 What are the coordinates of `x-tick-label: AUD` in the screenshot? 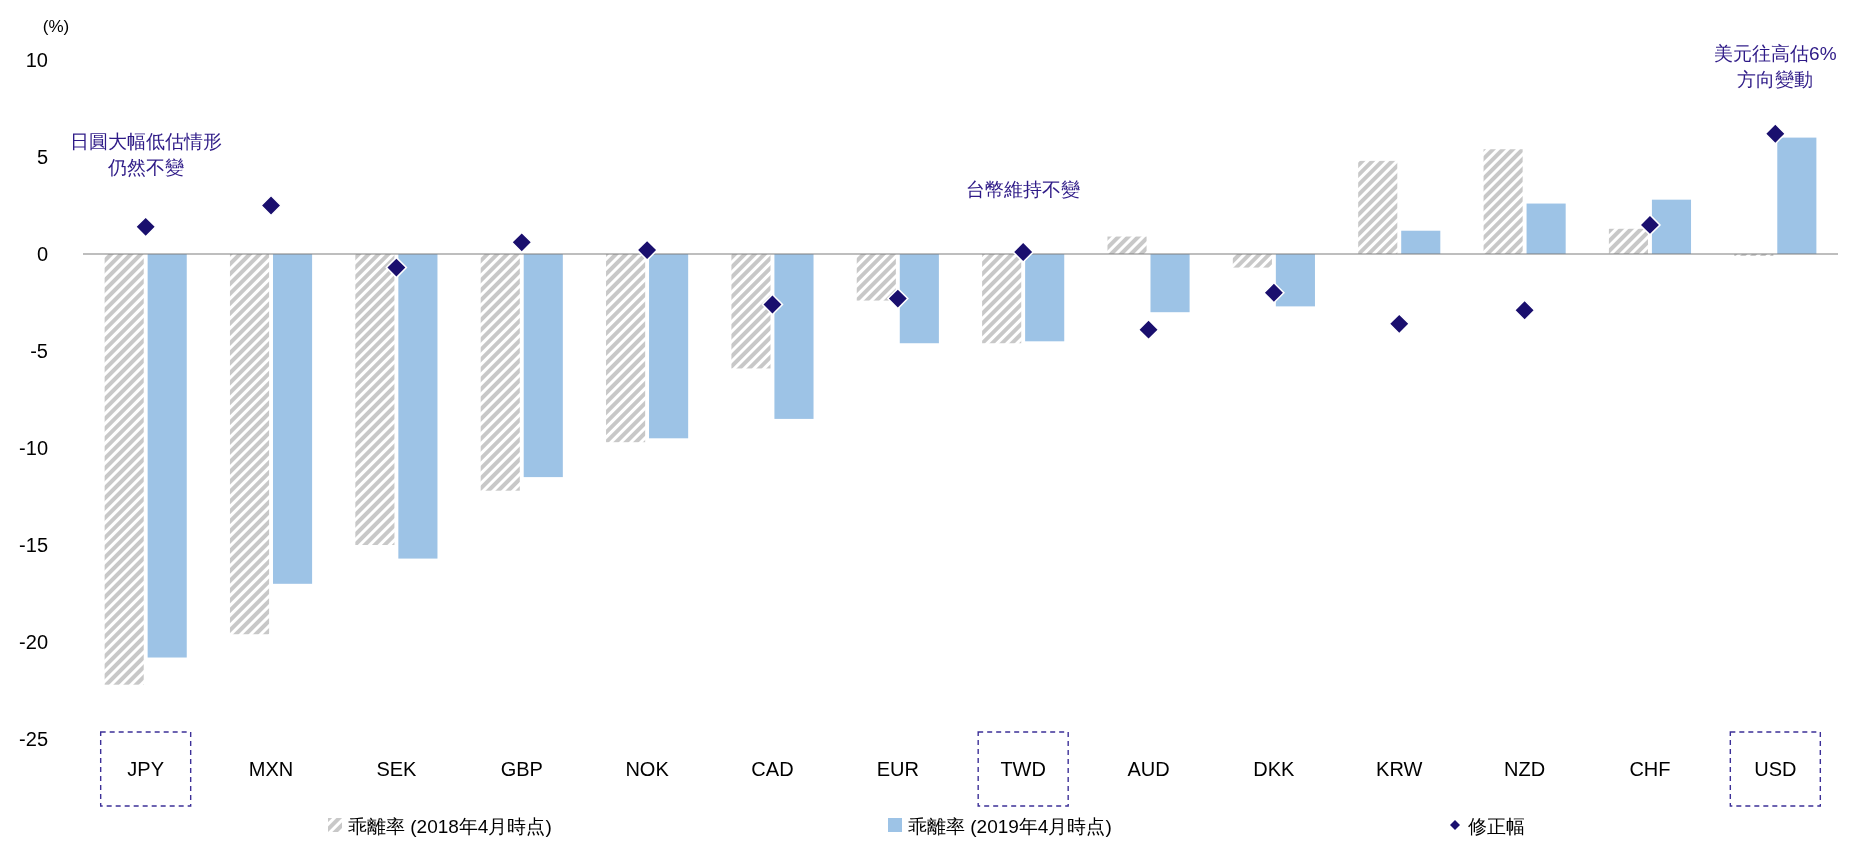 It's located at (1148, 769).